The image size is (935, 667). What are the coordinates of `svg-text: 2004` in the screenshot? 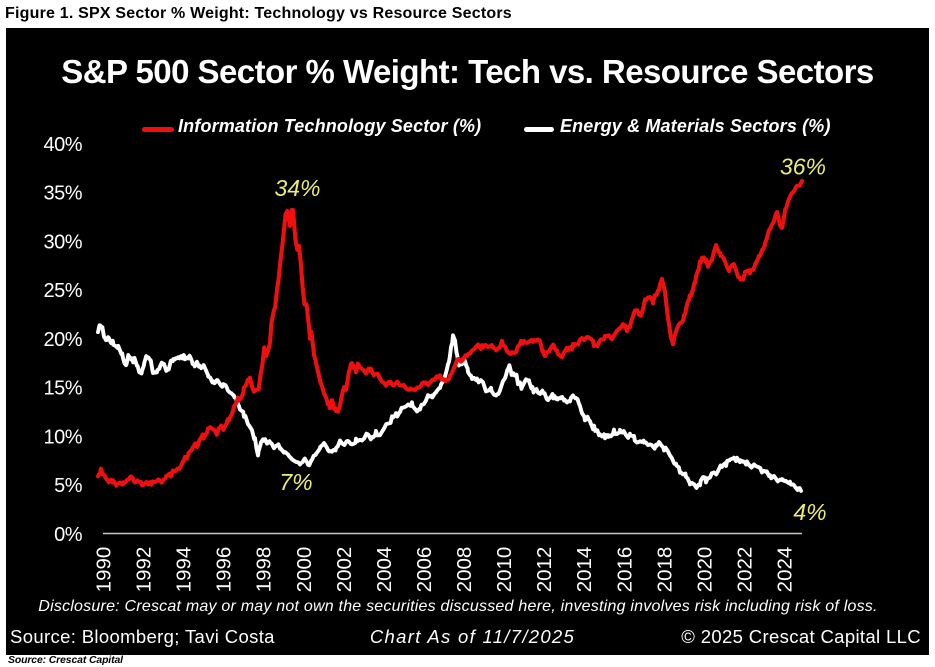 It's located at (384, 570).